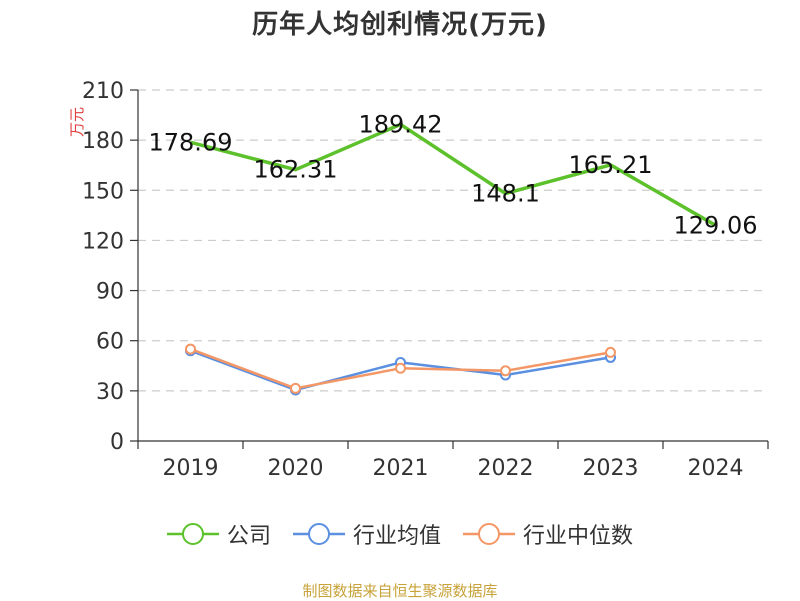  What do you see at coordinates (248, 536) in the screenshot?
I see `legend-label: 公司` at bounding box center [248, 536].